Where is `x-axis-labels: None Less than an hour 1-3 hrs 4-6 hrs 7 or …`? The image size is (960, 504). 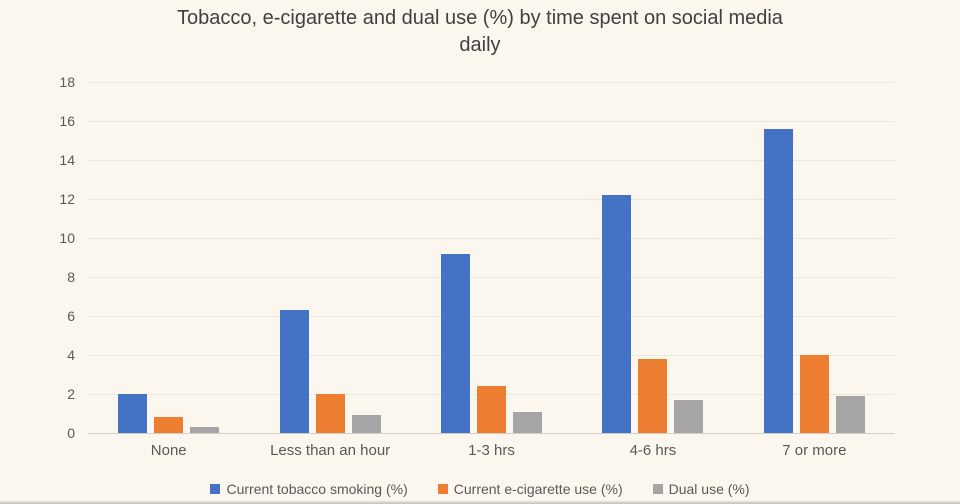 x-axis-labels: None Less than an hour 1-3 hrs 4-6 hrs 7 or … is located at coordinates (491, 450).